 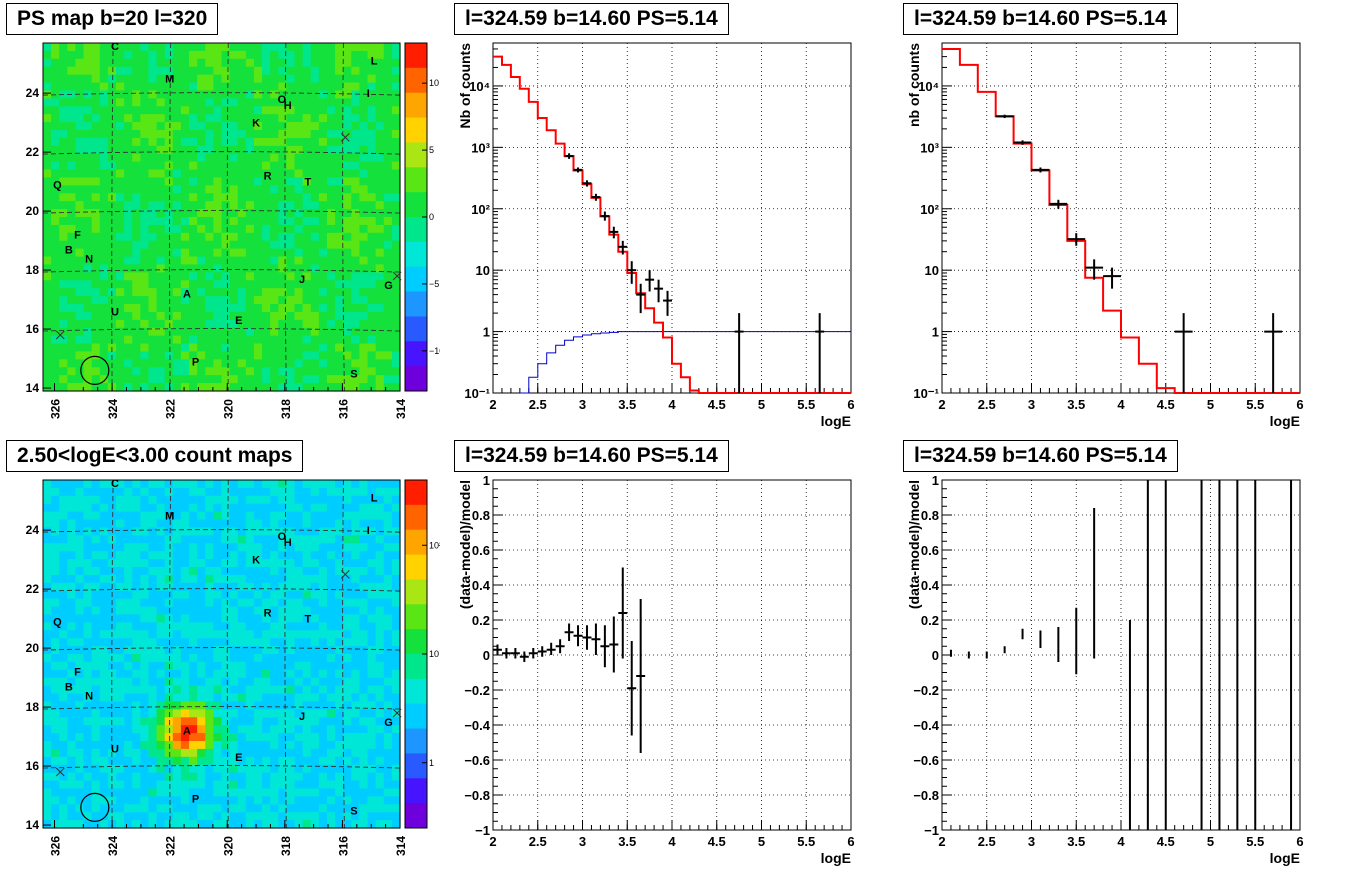 What do you see at coordinates (928, 86) in the screenshot?
I see `y-tick-label: 10⁴` at bounding box center [928, 86].